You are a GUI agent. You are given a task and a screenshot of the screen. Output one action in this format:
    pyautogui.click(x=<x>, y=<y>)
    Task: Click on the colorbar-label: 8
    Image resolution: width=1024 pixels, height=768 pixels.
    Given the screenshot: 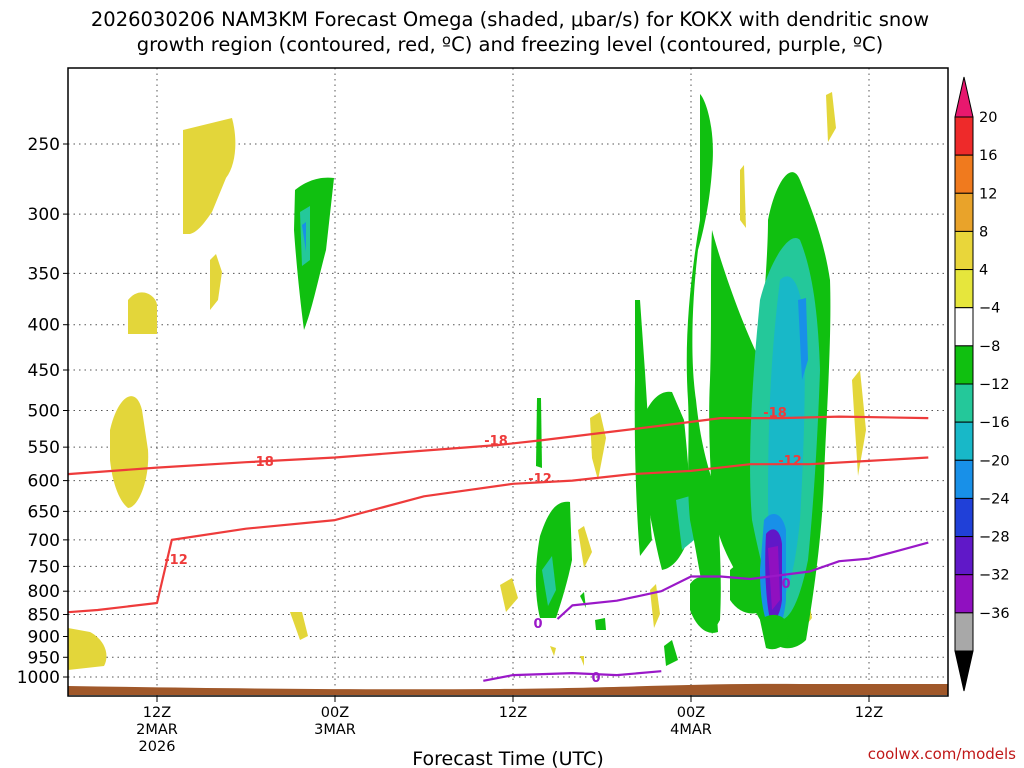 What is the action you would take?
    pyautogui.click(x=983, y=232)
    